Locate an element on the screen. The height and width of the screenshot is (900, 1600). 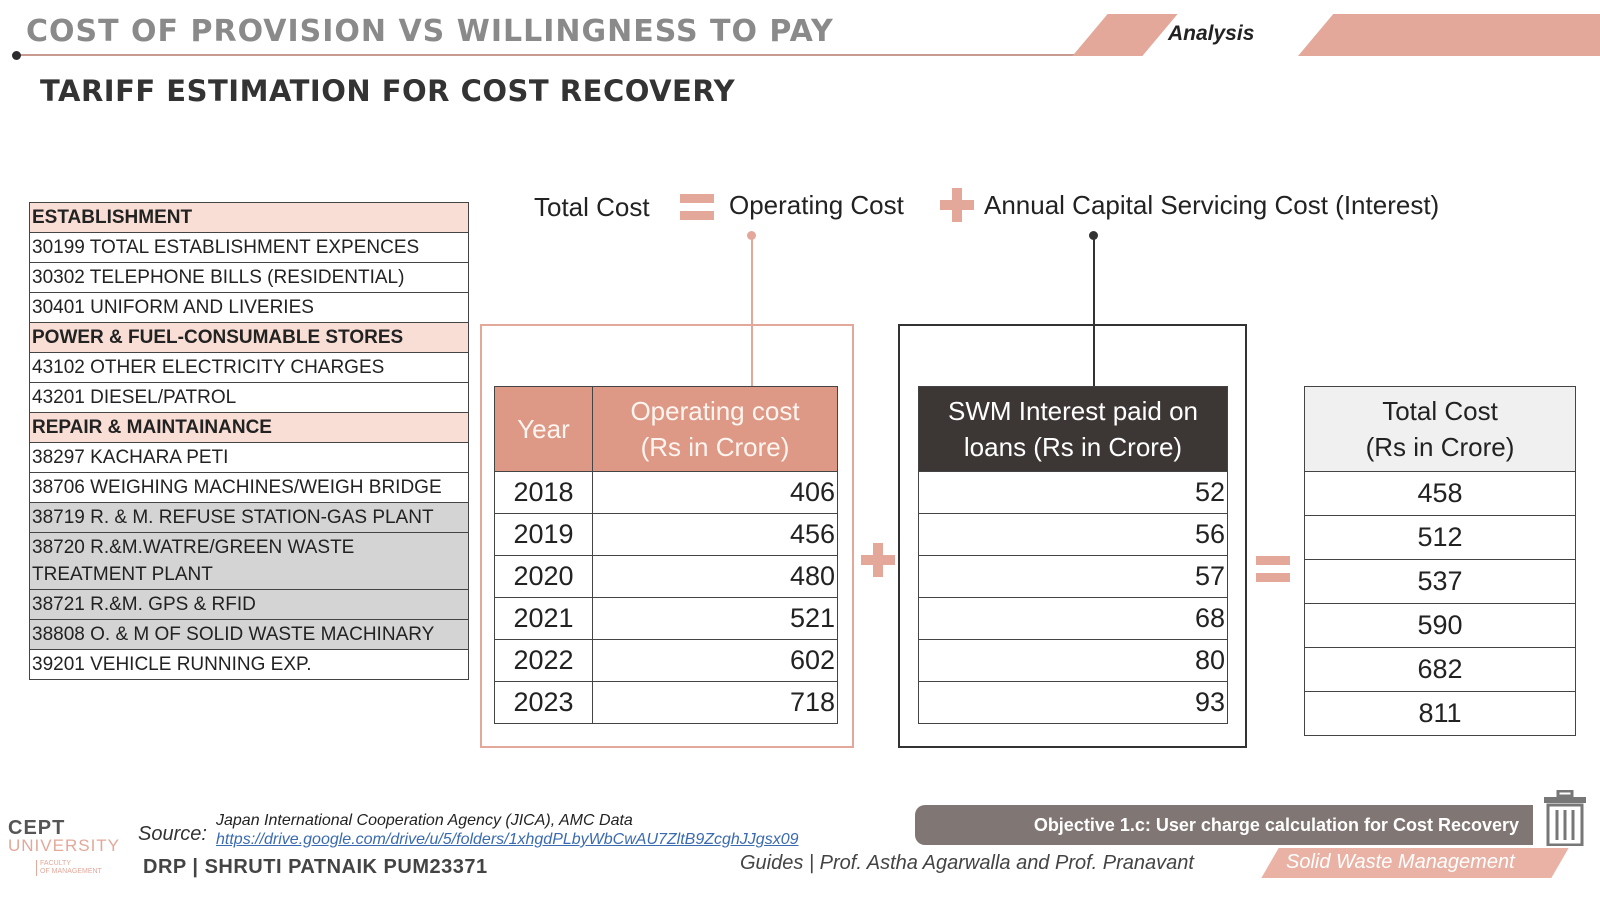
faculty-line: FACULTY is located at coordinates (55, 863).